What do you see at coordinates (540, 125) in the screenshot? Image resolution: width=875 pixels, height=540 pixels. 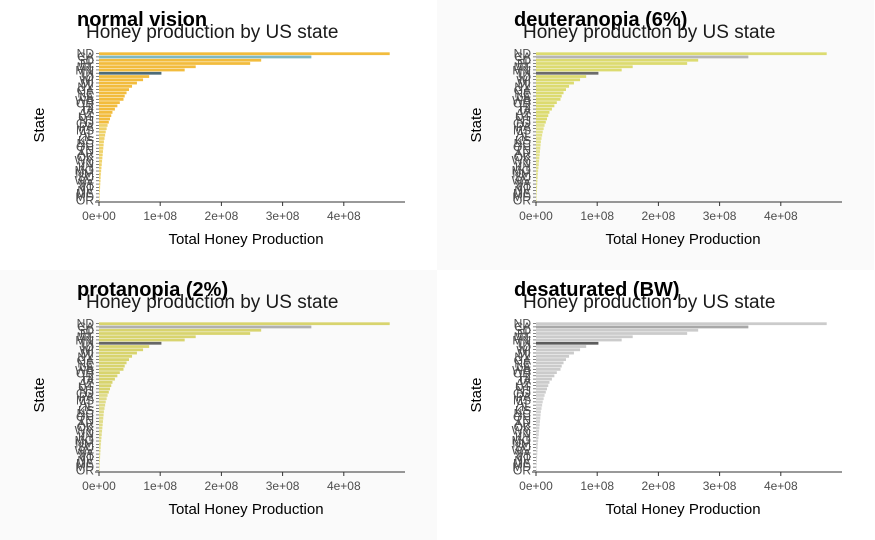 I see `bar-pa` at bounding box center [540, 125].